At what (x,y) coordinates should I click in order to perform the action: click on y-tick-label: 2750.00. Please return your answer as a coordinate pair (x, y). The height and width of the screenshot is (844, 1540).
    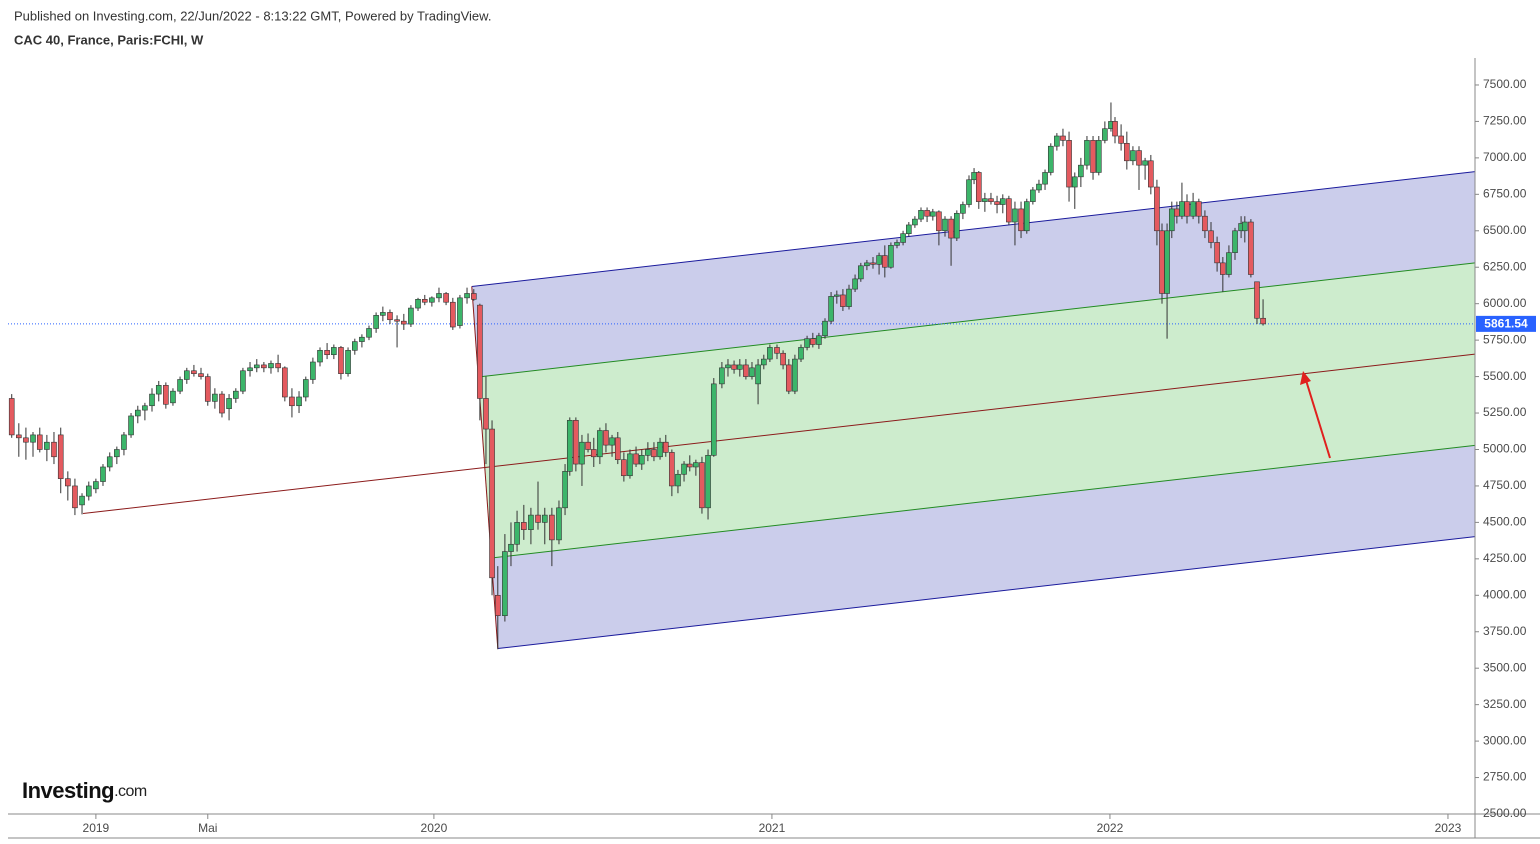
    Looking at the image, I should click on (1505, 777).